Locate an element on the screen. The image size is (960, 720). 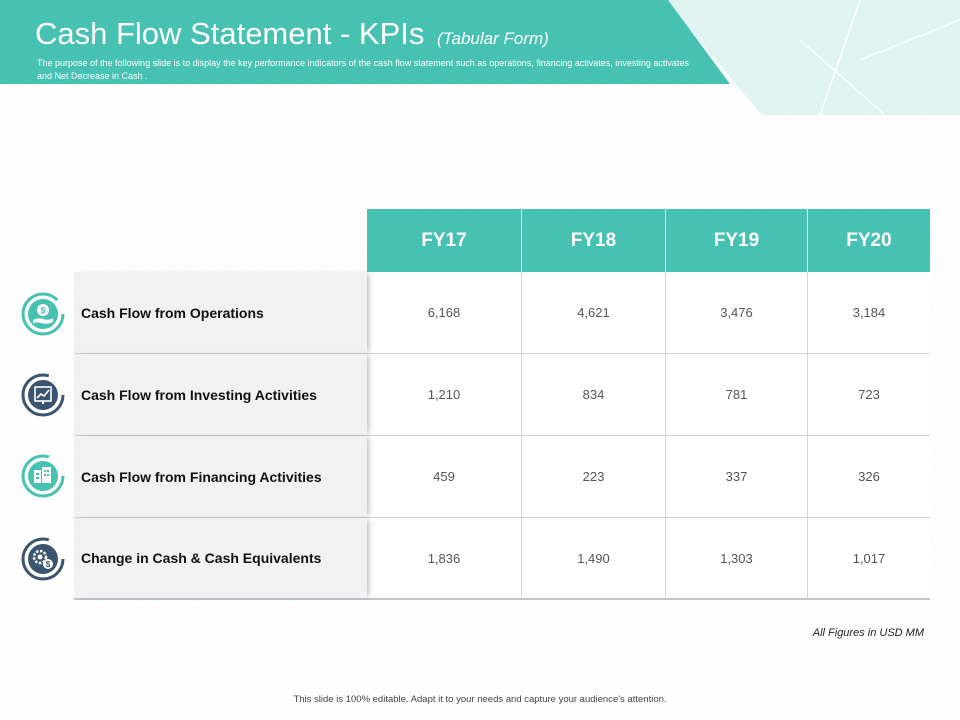
investment-chart-icon is located at coordinates (43, 395).